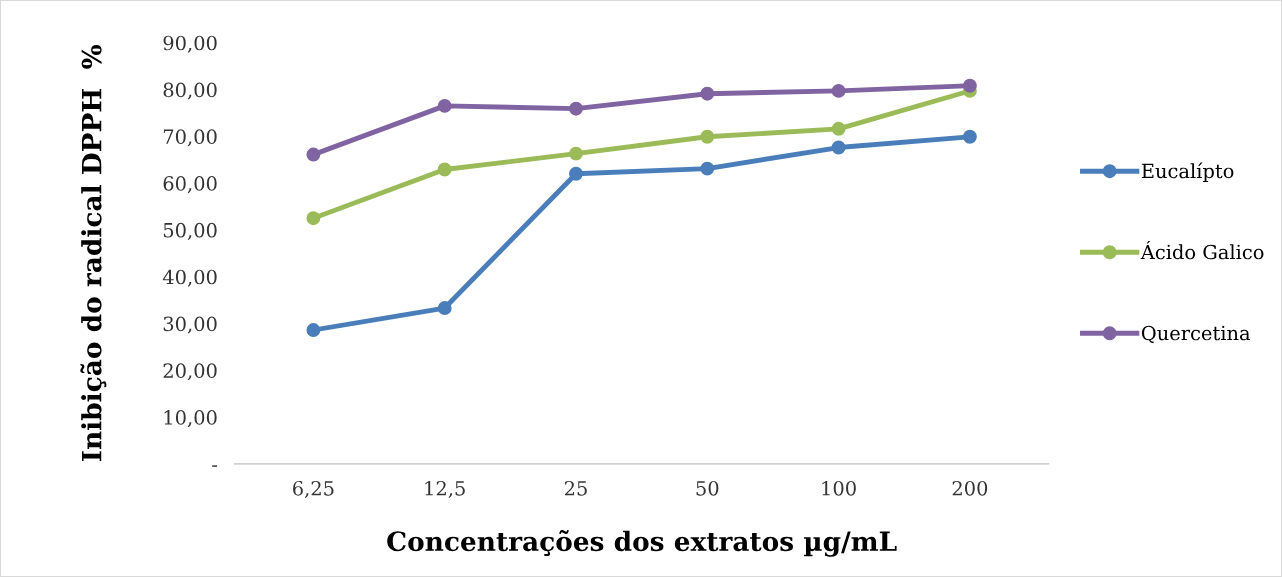 Image resolution: width=1282 pixels, height=577 pixels. I want to click on x-axis-title: Concentrações dos extratos µg/mL, so click(642, 543).